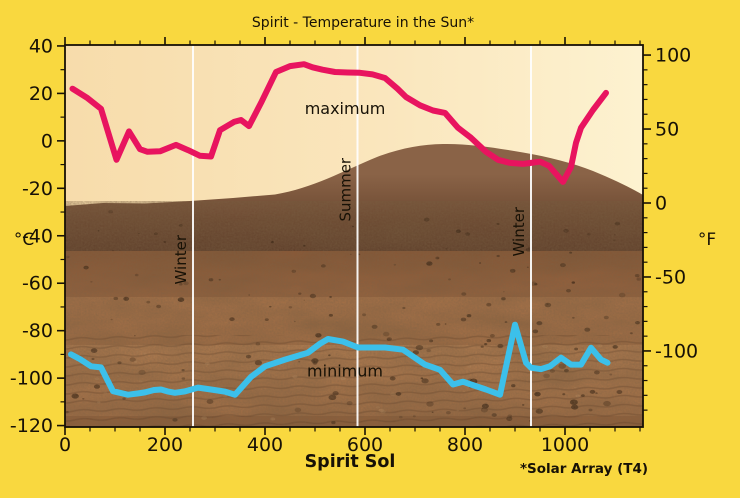 The height and width of the screenshot is (498, 740). Describe the element at coordinates (41, 46) in the screenshot. I see `yc-tick-label: 40` at that location.